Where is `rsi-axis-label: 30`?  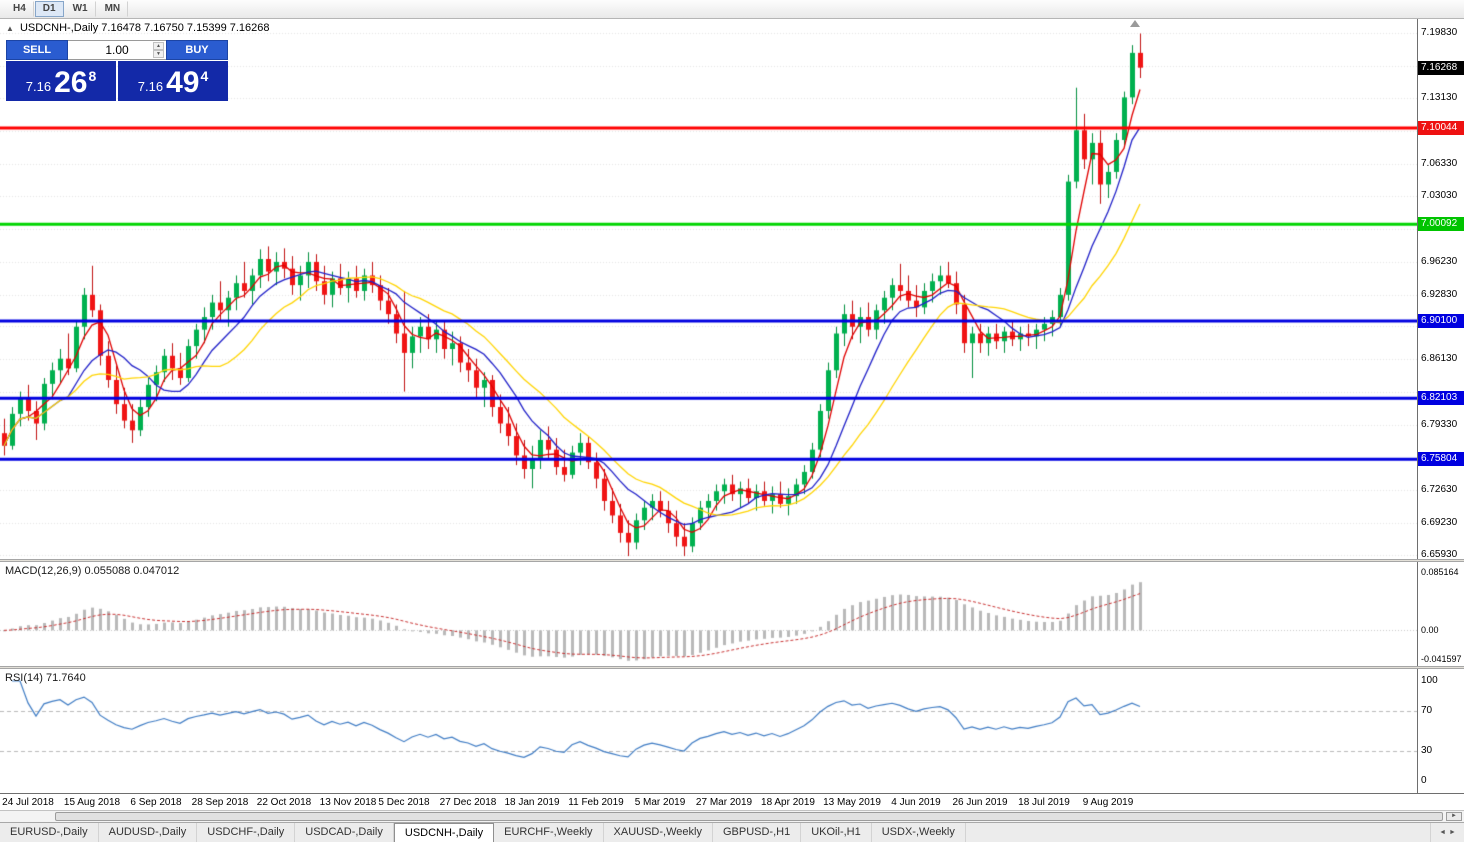 rsi-axis-label: 30 is located at coordinates (1427, 750).